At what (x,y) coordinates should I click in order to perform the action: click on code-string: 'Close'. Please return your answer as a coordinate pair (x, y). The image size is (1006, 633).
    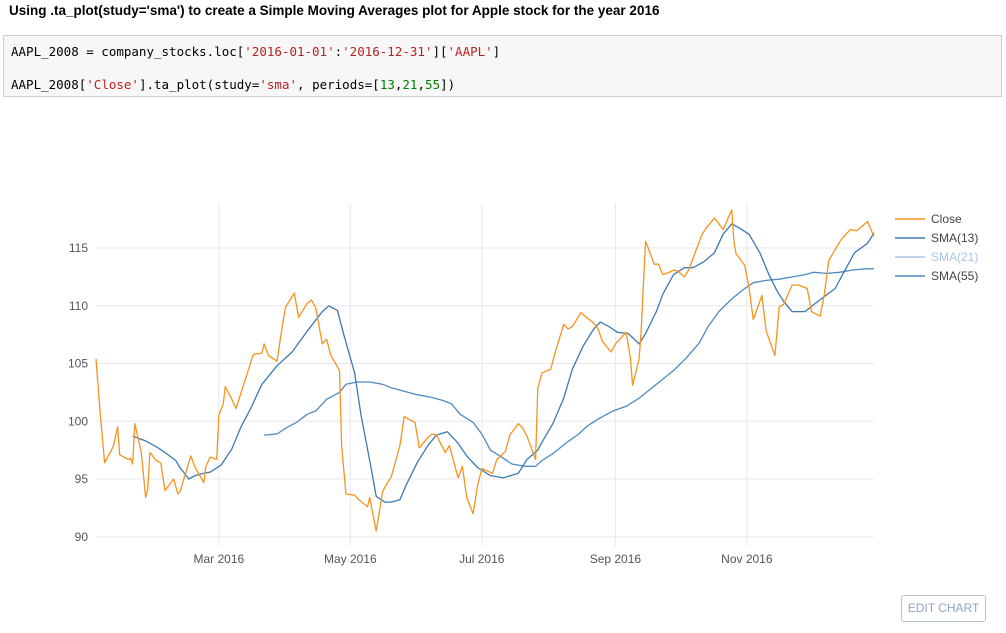
    Looking at the image, I should click on (112, 84).